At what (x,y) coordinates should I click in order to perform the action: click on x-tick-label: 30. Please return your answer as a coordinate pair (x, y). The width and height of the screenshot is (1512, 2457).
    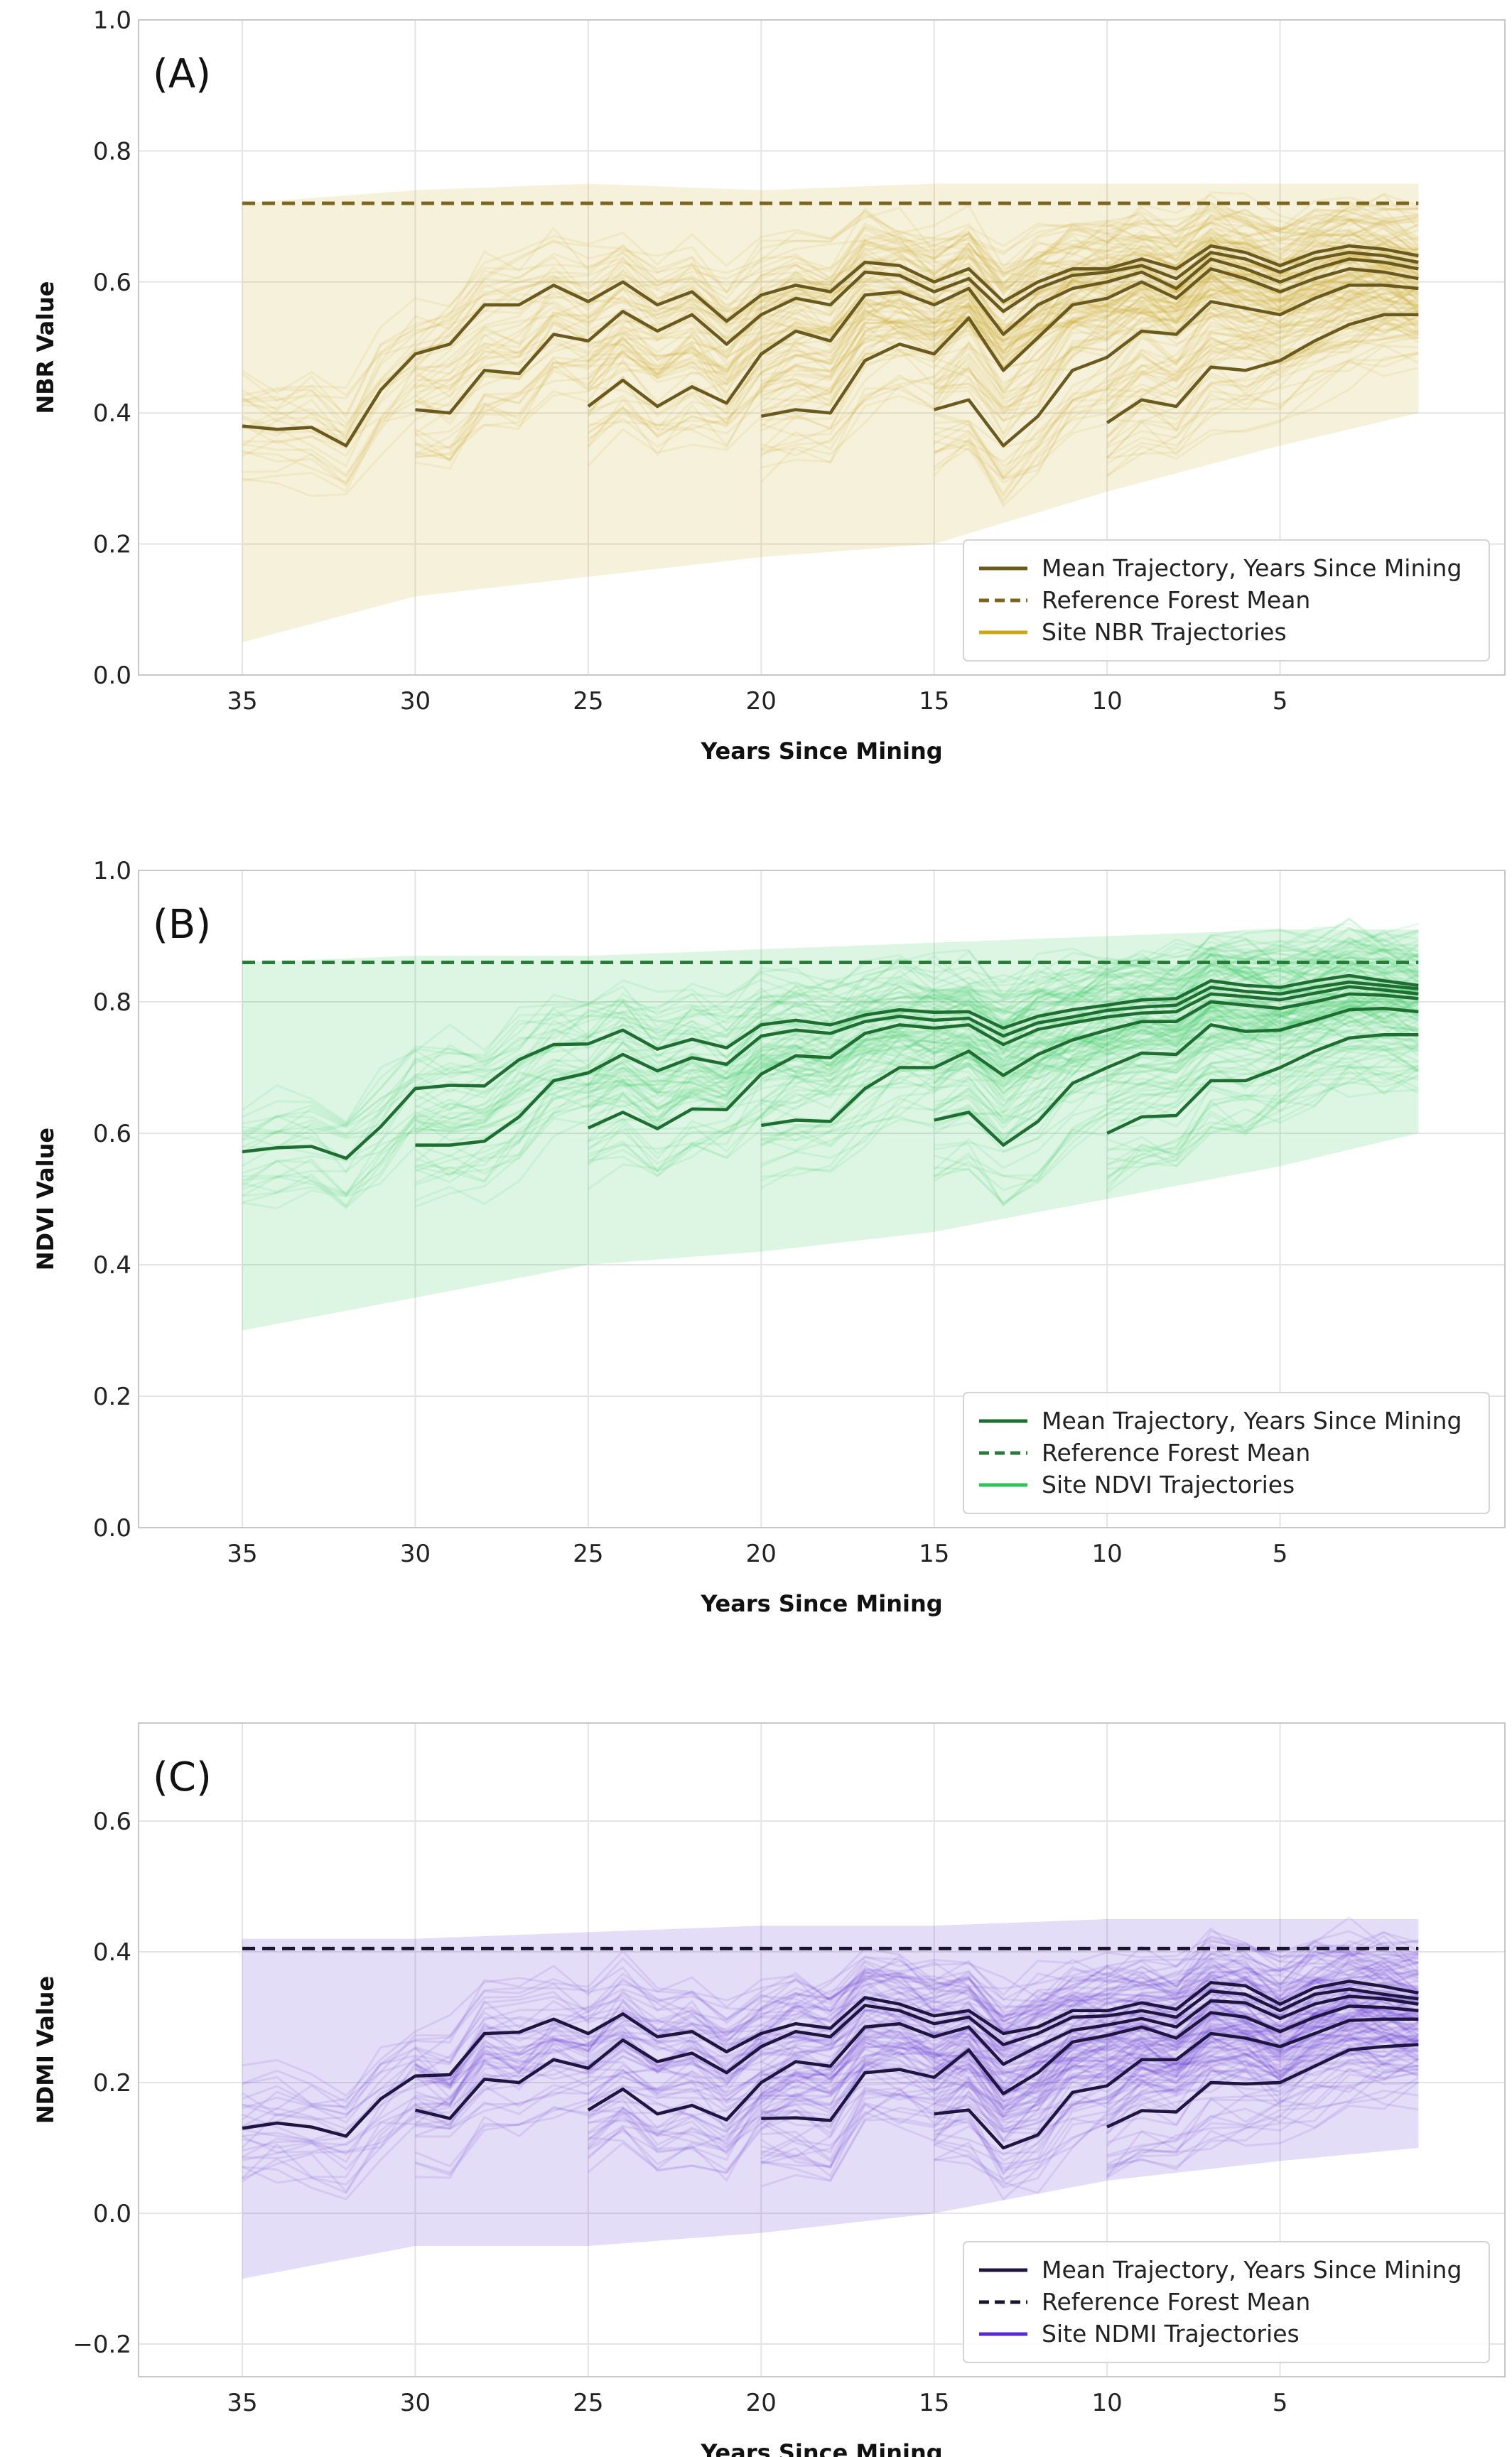
    Looking at the image, I should click on (416, 1554).